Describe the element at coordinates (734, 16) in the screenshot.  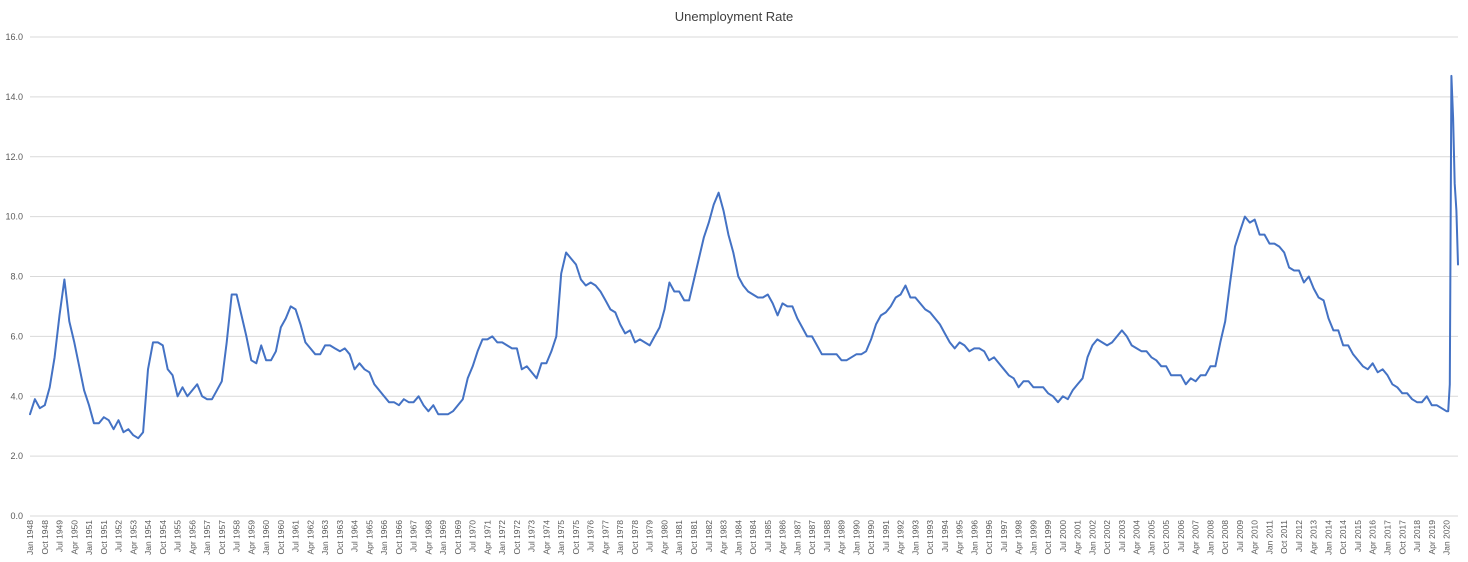
I see `chart-title: Unemployment Rate` at that location.